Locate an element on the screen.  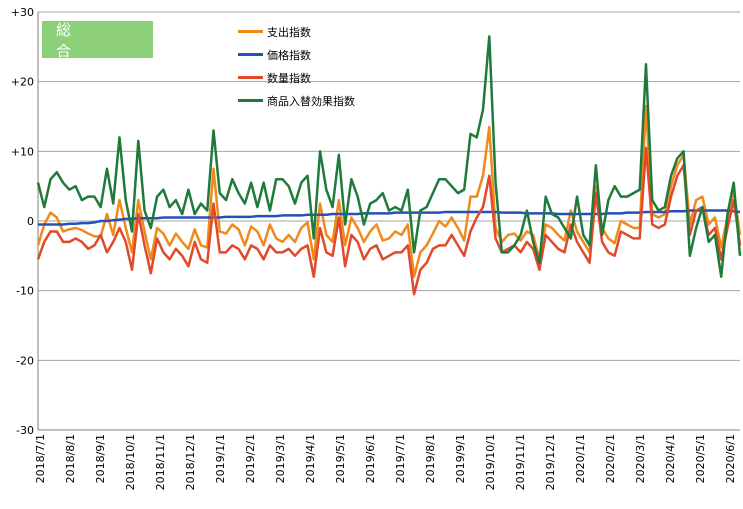
x-tick-label: 2019/6/1 is located at coordinates (370, 458).